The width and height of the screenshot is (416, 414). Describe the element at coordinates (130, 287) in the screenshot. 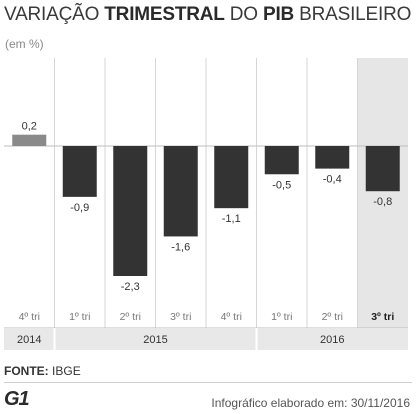

I see `value-label: -2,3` at that location.